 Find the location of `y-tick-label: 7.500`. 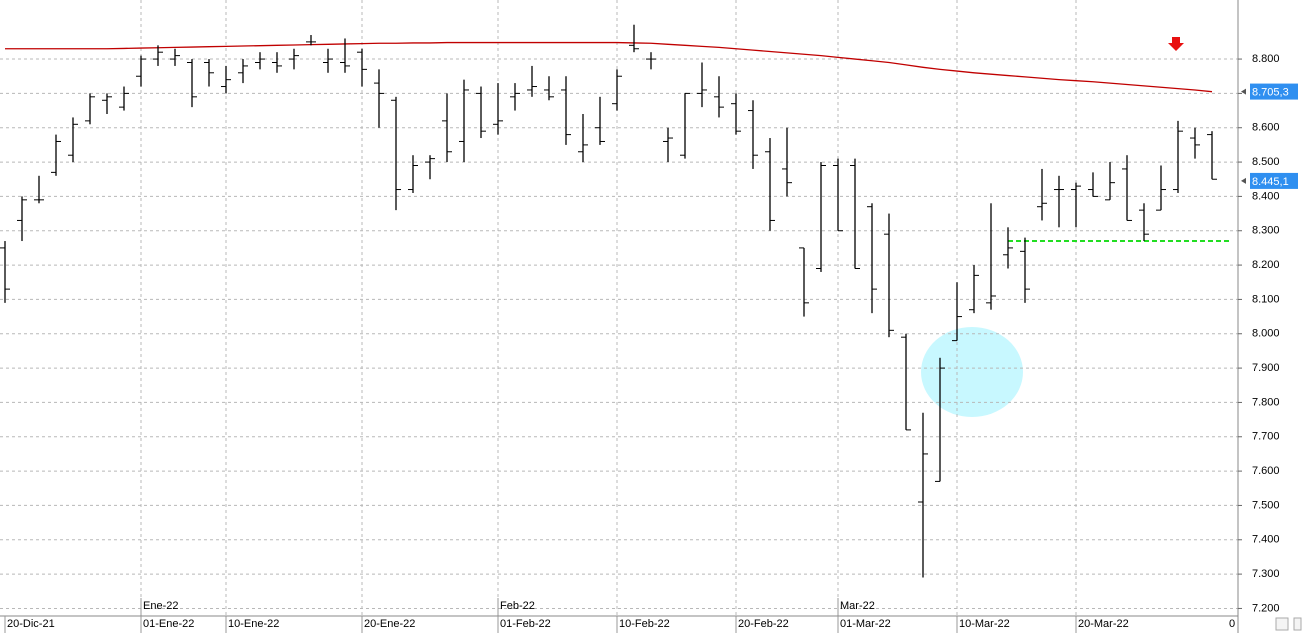

y-tick-label: 7.500 is located at coordinates (1266, 505).